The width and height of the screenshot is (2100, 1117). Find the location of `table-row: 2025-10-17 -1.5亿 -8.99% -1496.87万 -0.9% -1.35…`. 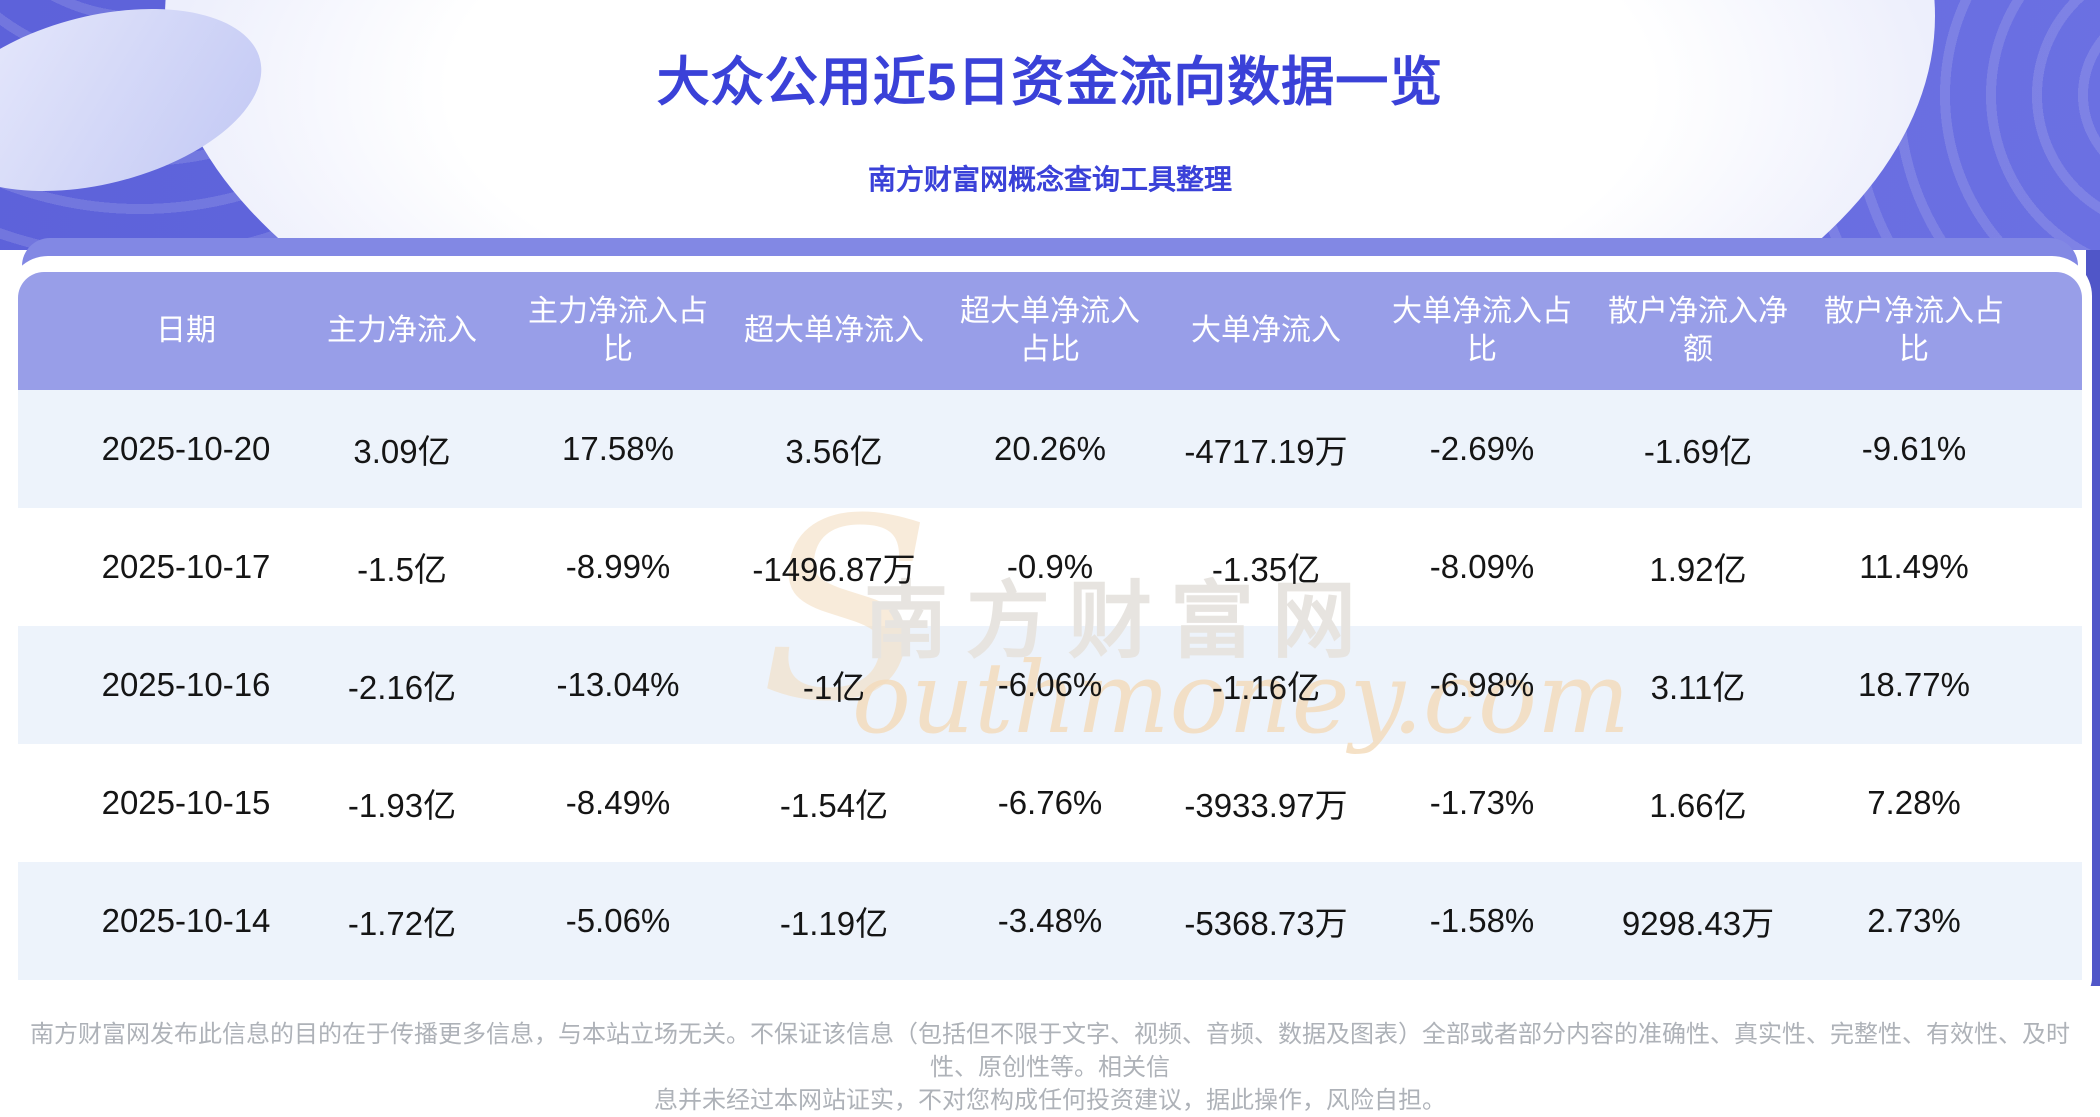

table-row: 2025-10-17 -1.5亿 -8.99% -1496.87万 -0.9% -1.35… is located at coordinates (1050, 567).